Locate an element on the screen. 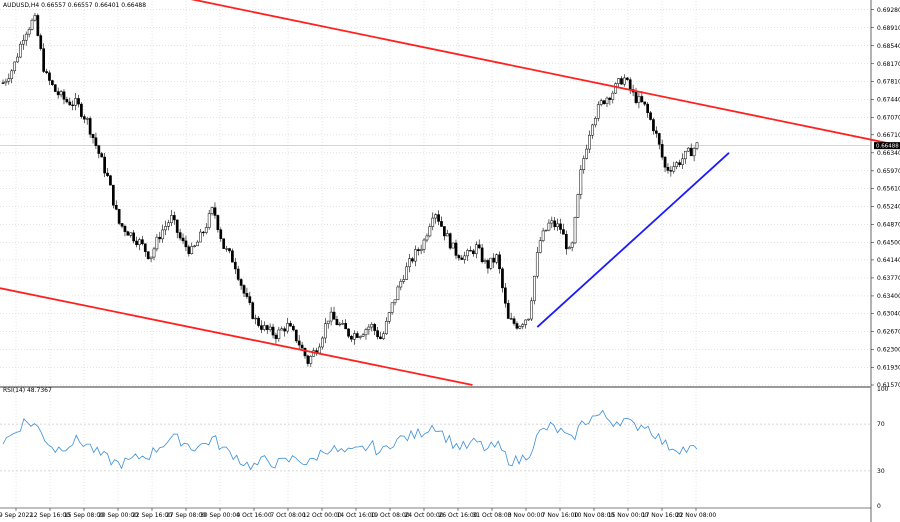 This screenshot has height=522, width=900. rsi-scale-label: 30 is located at coordinates (881, 471).